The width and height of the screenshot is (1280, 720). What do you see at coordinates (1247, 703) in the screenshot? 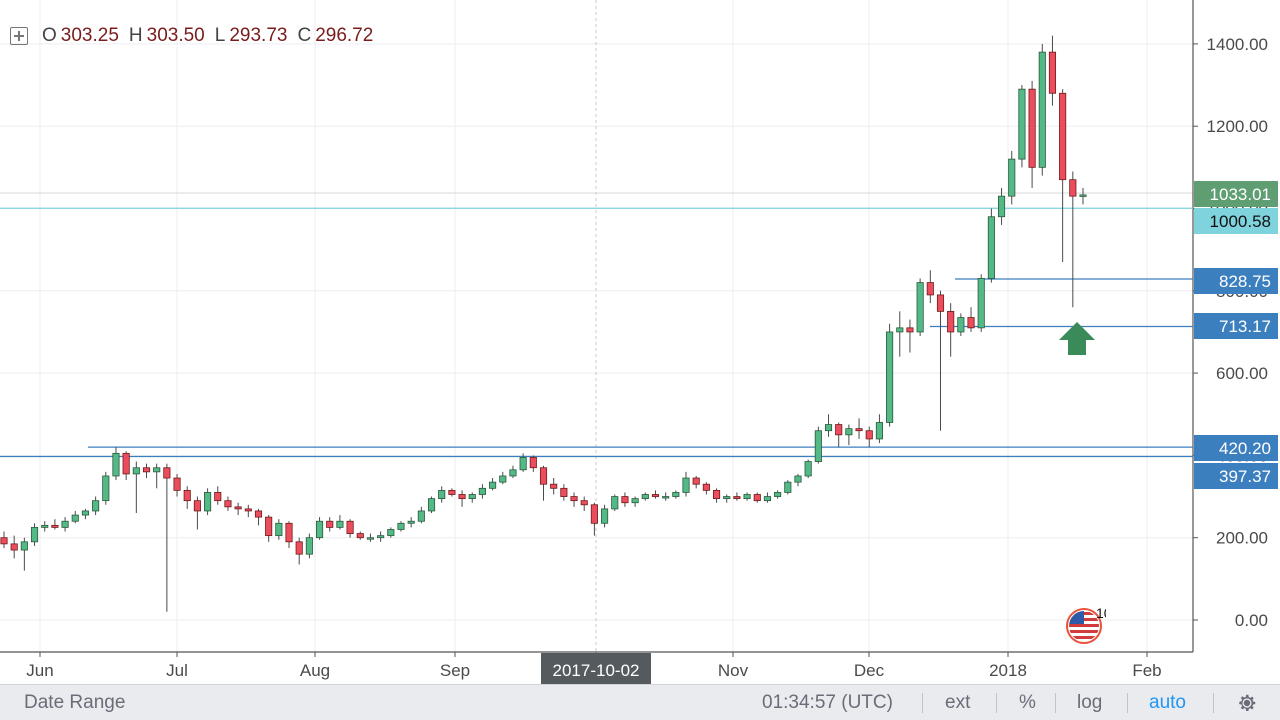
I see `gear-icon` at bounding box center [1247, 703].